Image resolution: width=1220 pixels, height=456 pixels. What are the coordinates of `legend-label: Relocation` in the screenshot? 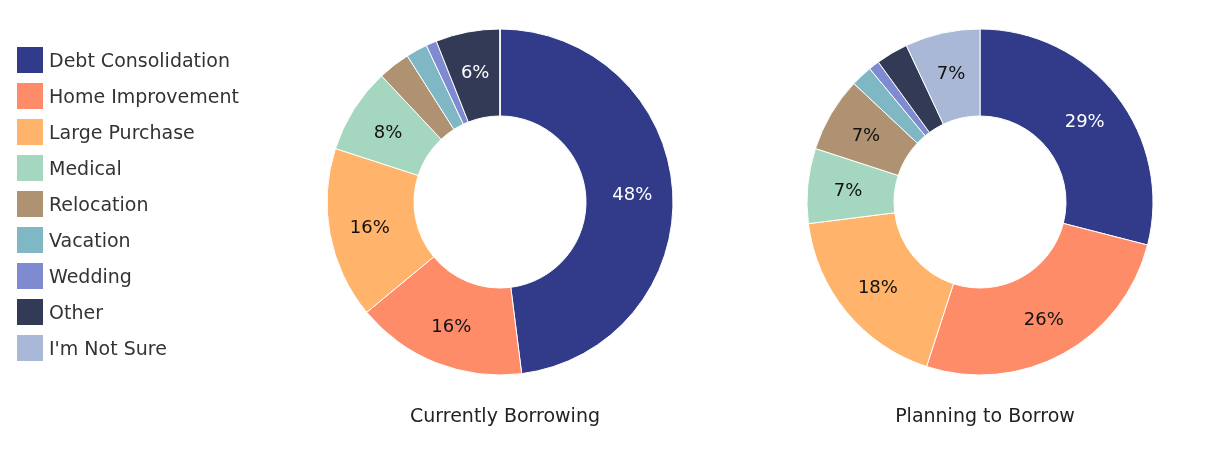 It's located at (99, 204).